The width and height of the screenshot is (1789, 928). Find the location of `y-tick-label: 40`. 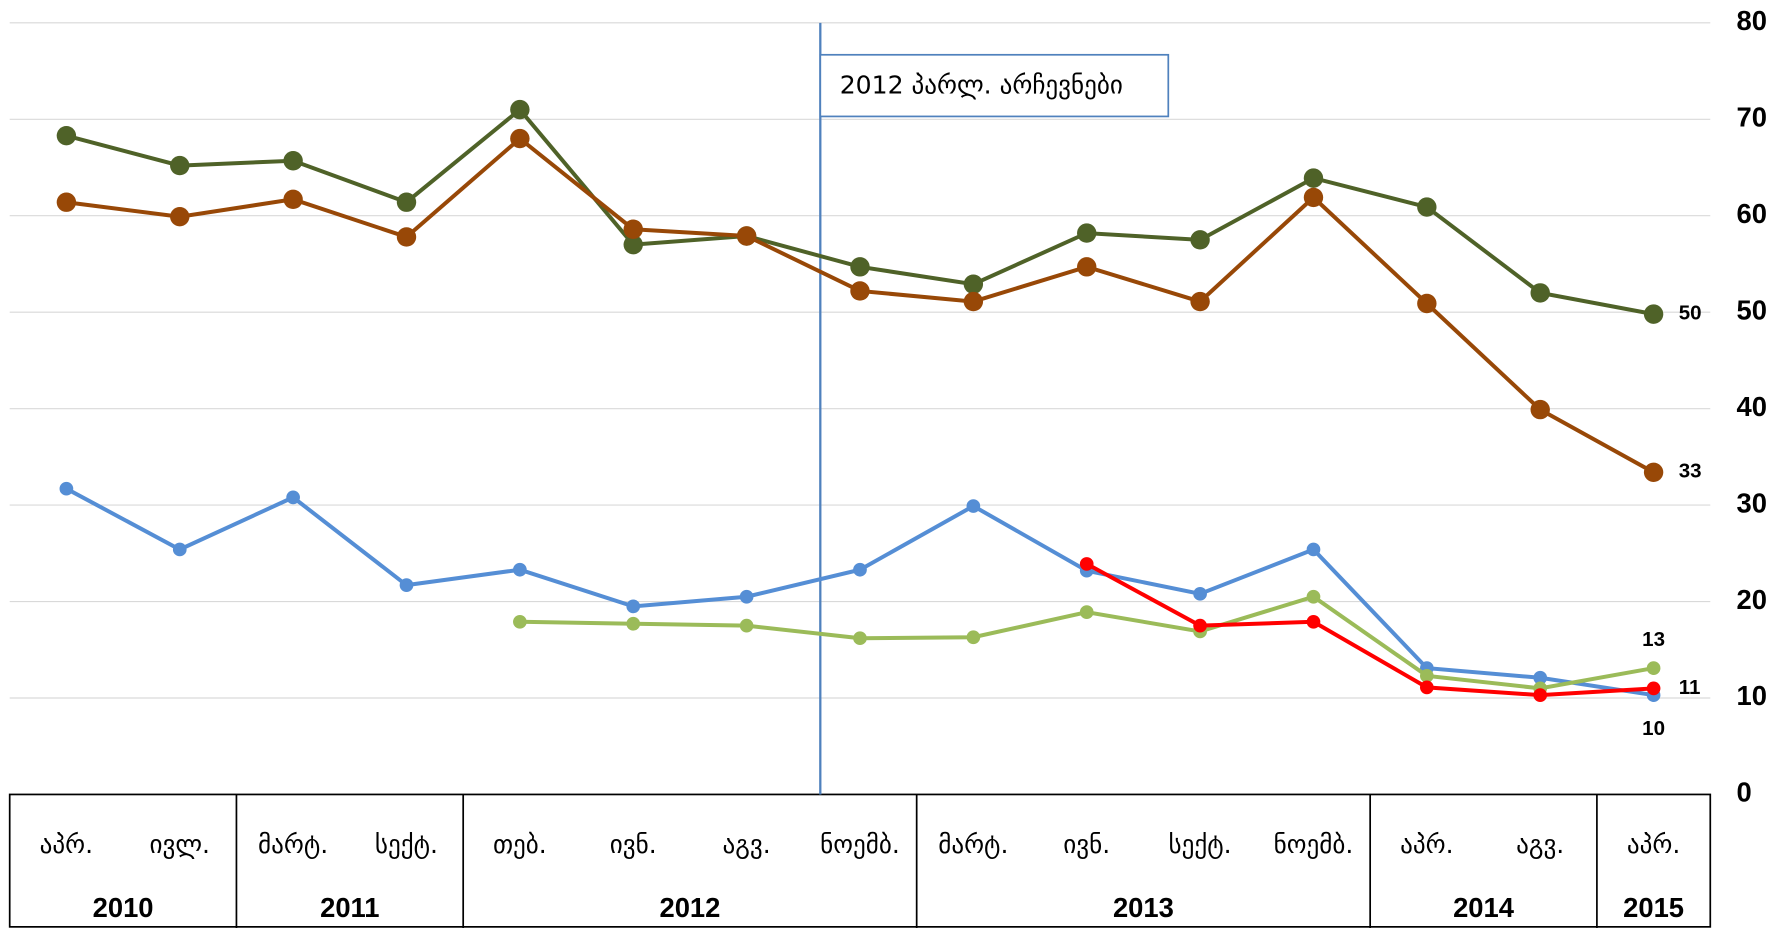

y-tick-label: 40 is located at coordinates (1752, 406).